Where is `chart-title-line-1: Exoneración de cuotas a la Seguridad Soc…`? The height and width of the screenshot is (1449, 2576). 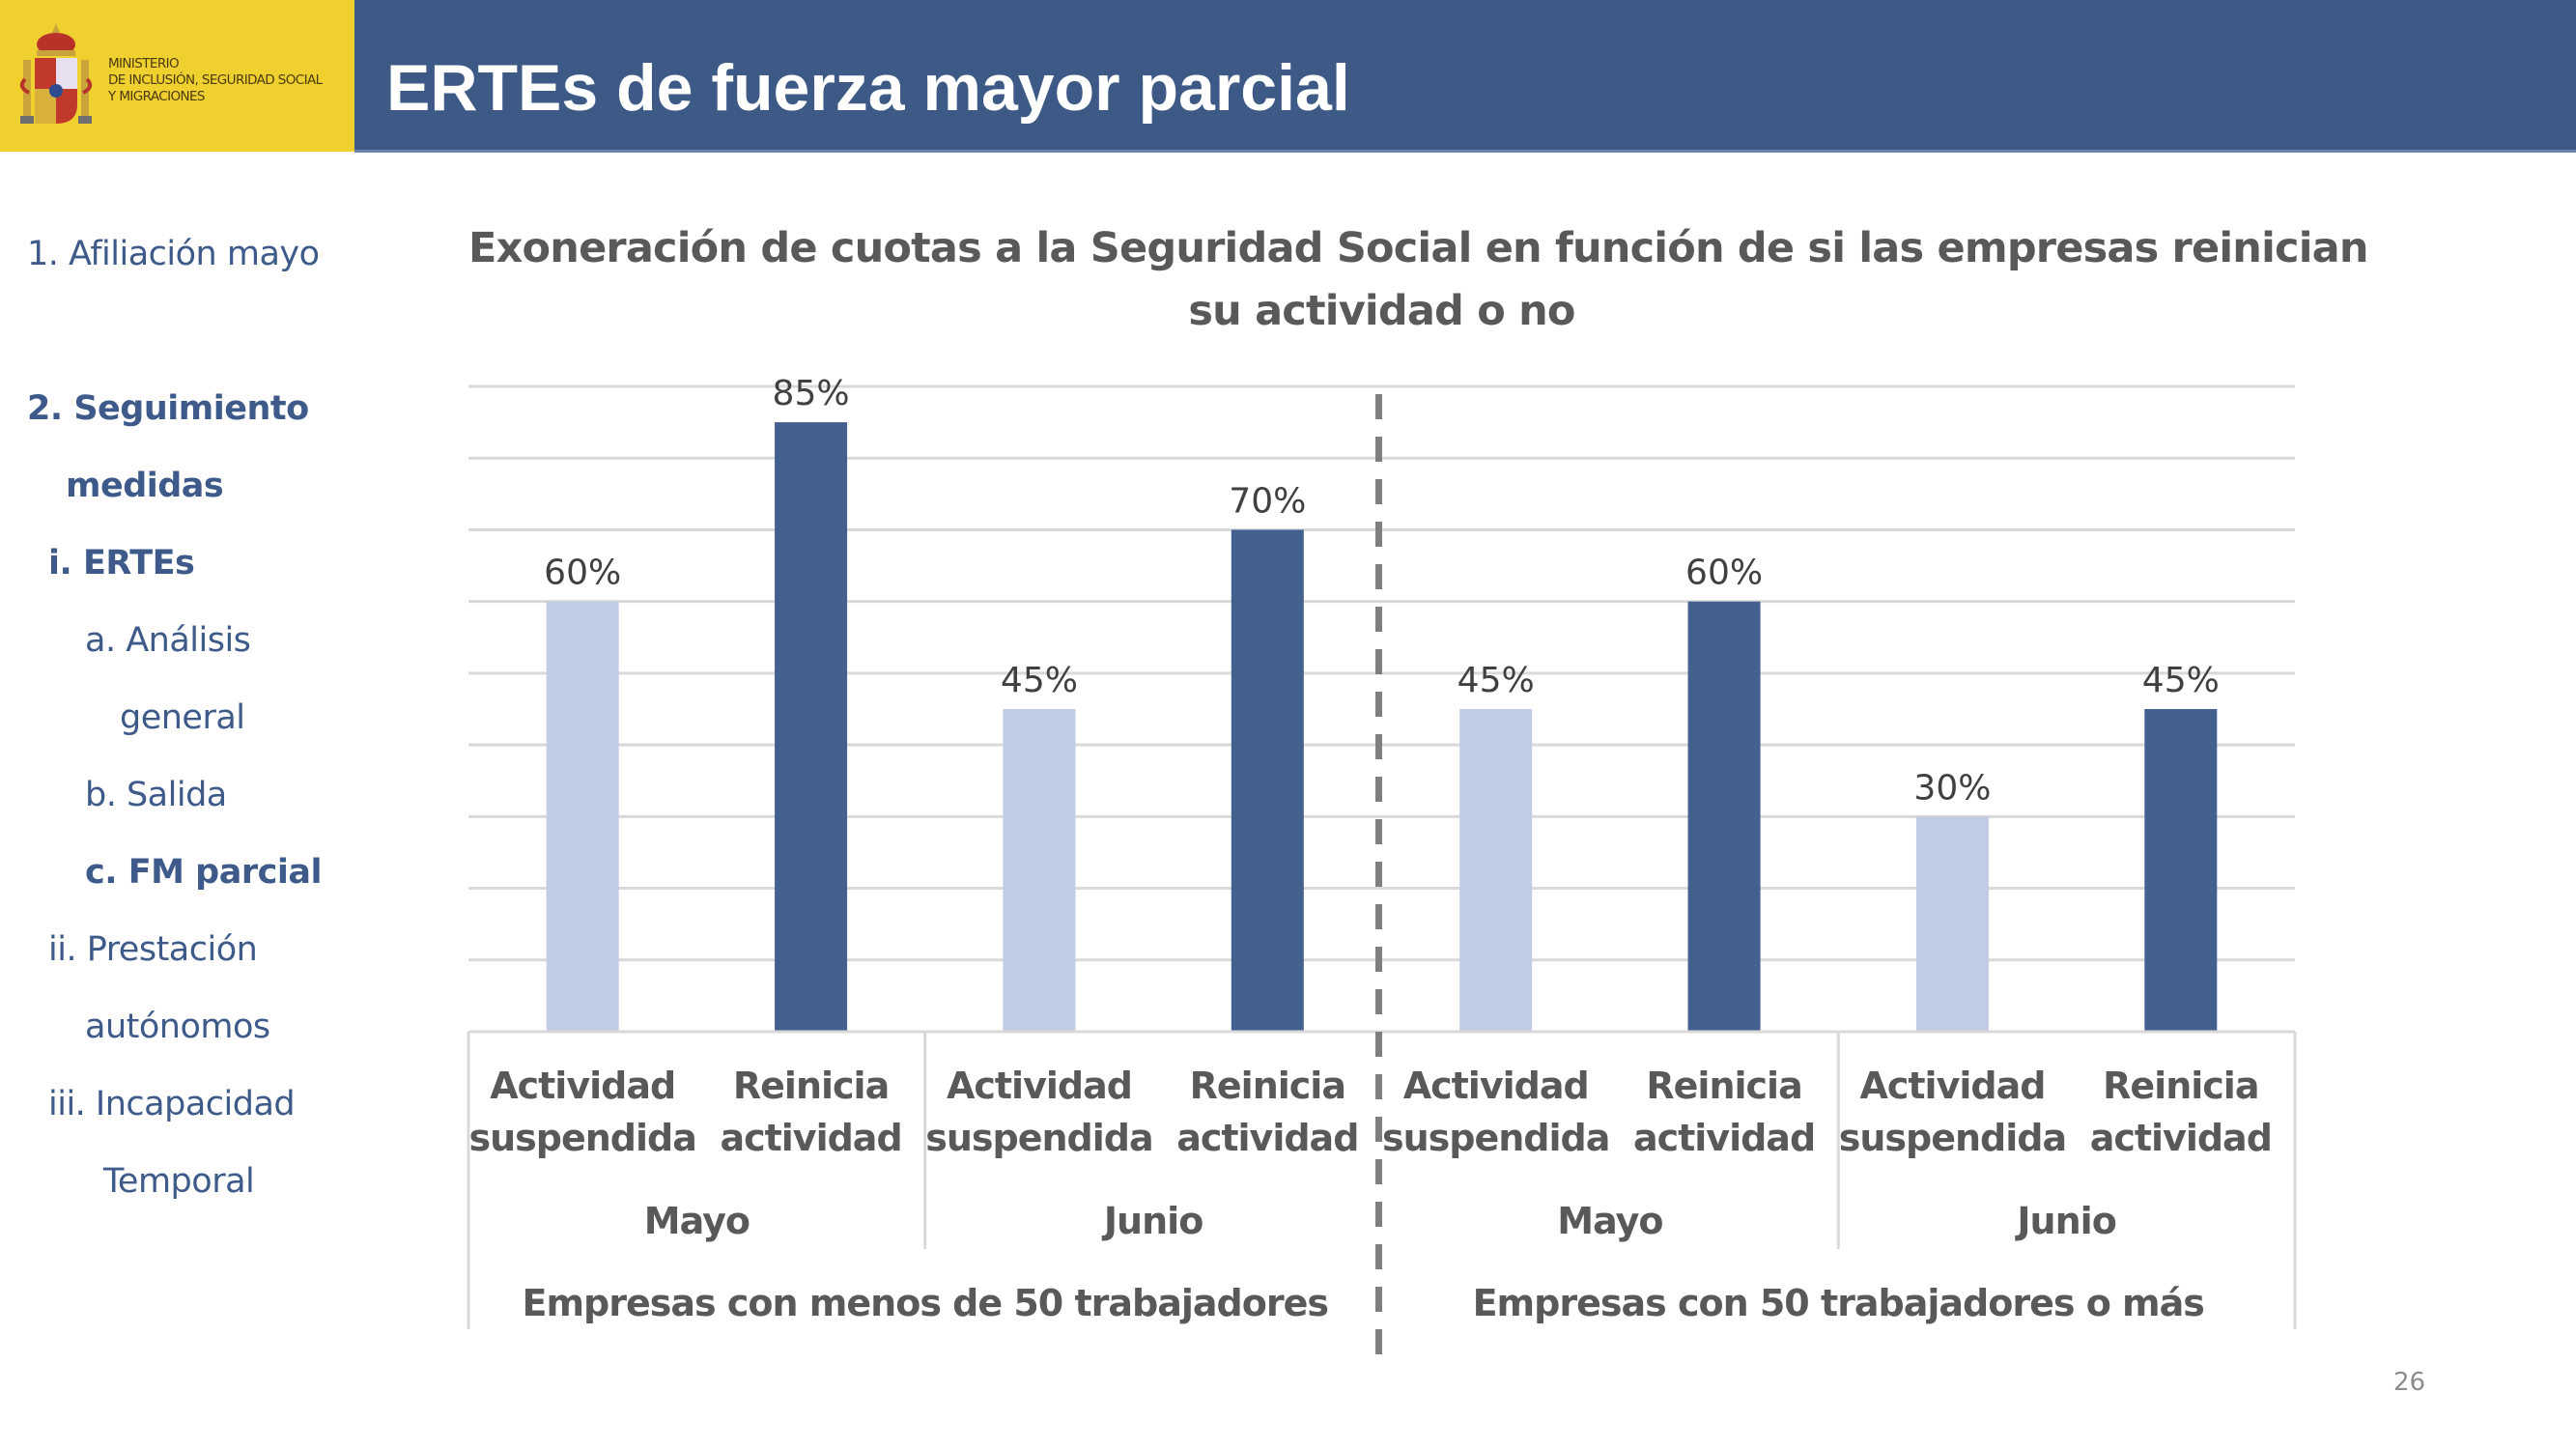 chart-title-line-1: Exoneración de cuotas a la Seguridad Soc… is located at coordinates (1418, 248).